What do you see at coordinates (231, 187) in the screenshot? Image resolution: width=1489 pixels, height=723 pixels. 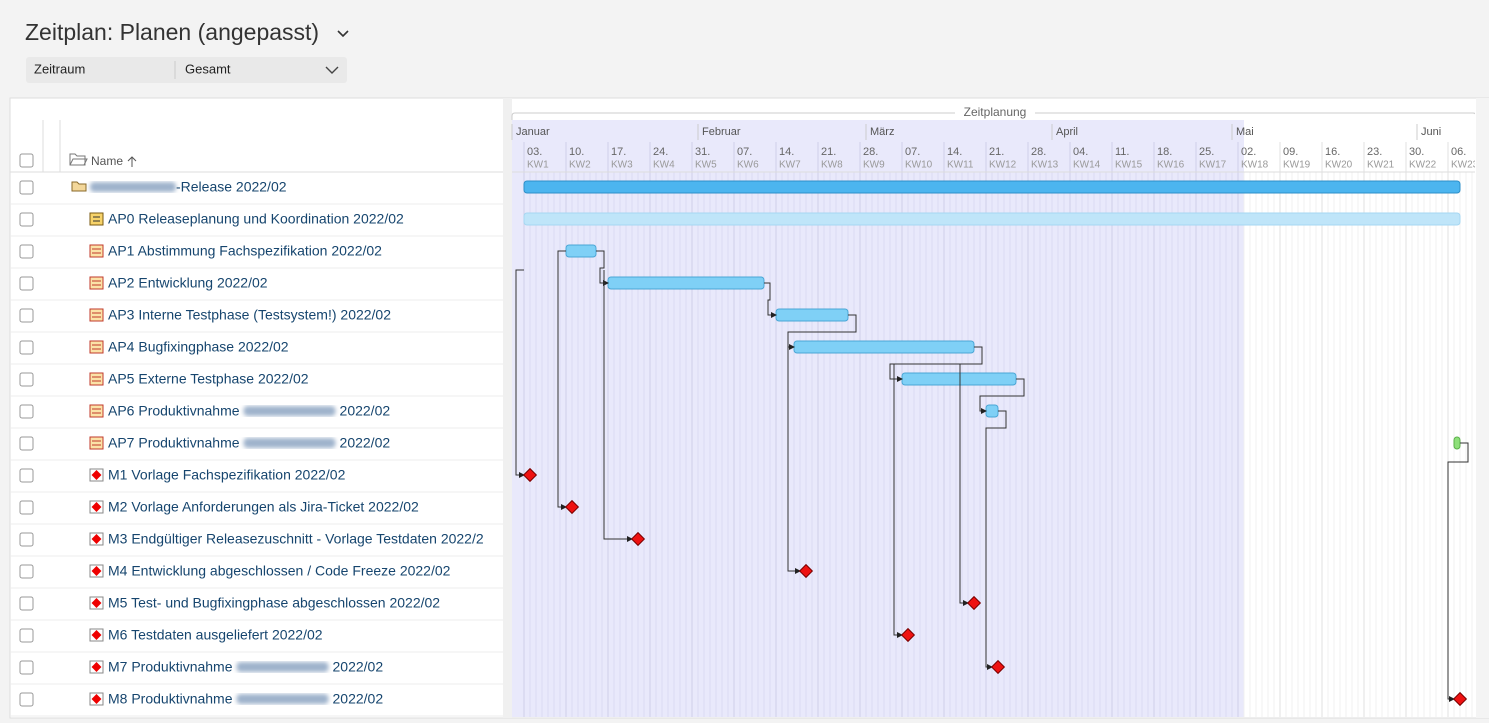 I see `row-name: -Release 2022/02` at bounding box center [231, 187].